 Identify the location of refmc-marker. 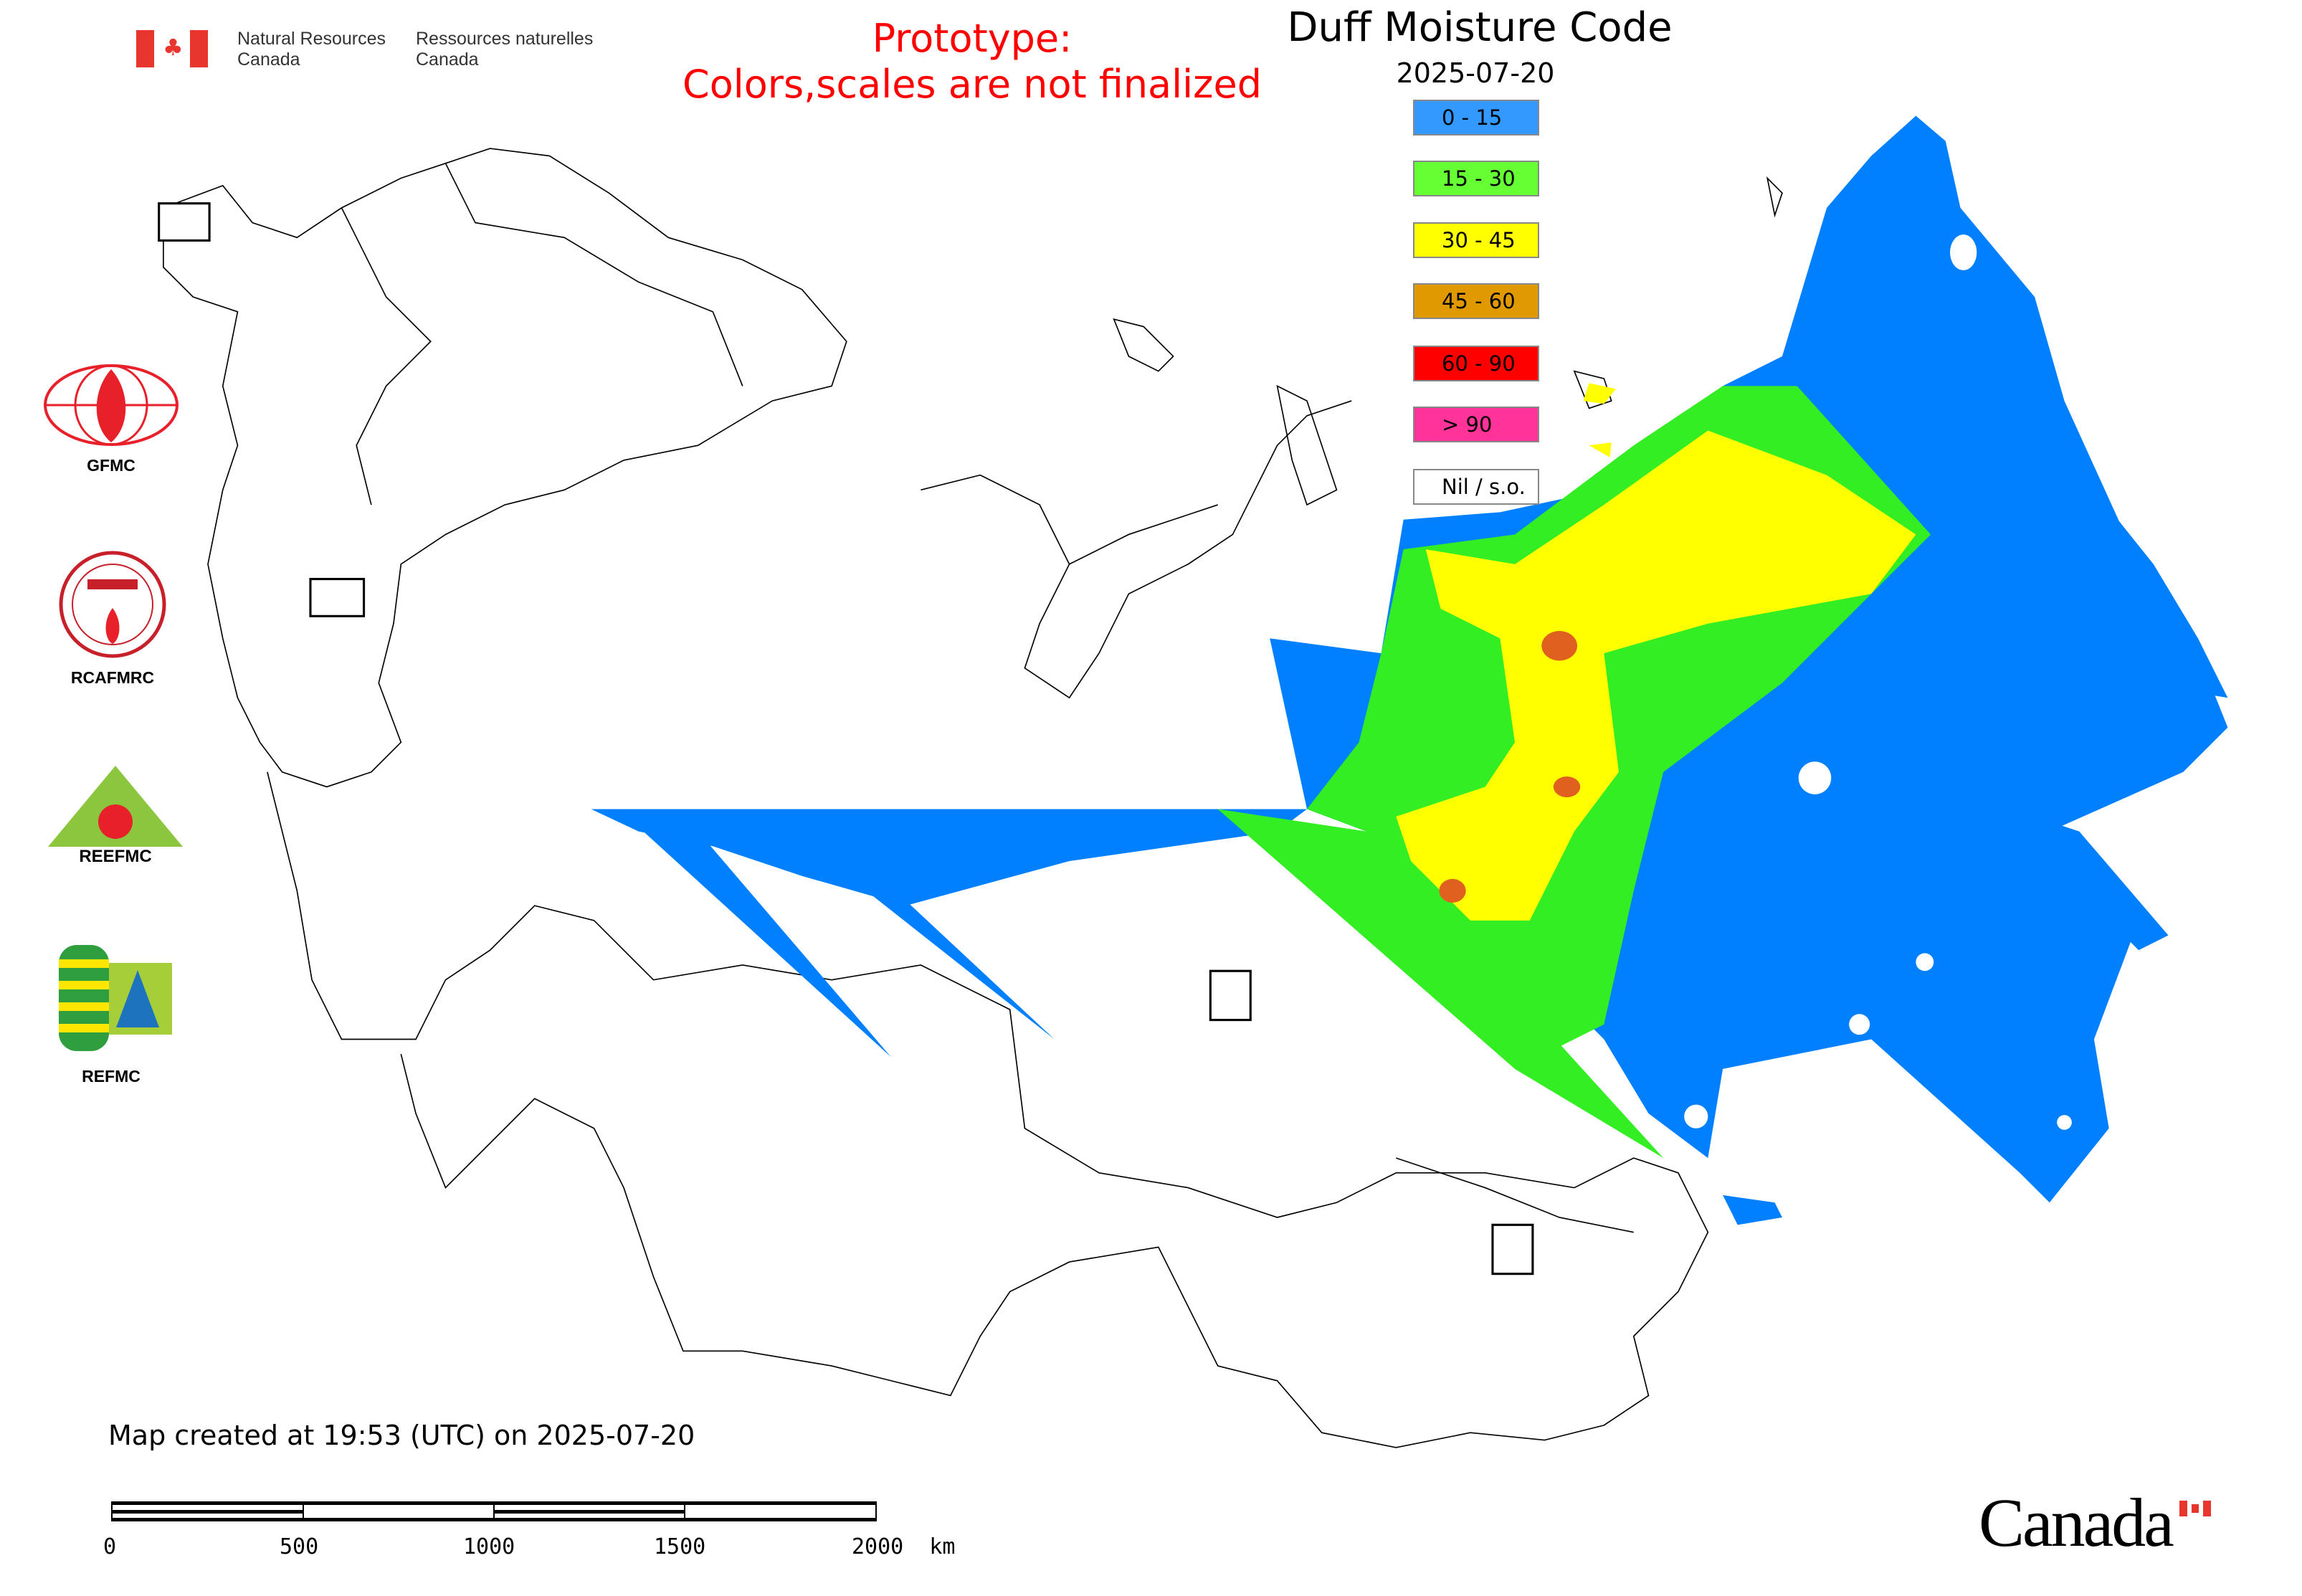
(1230, 995).